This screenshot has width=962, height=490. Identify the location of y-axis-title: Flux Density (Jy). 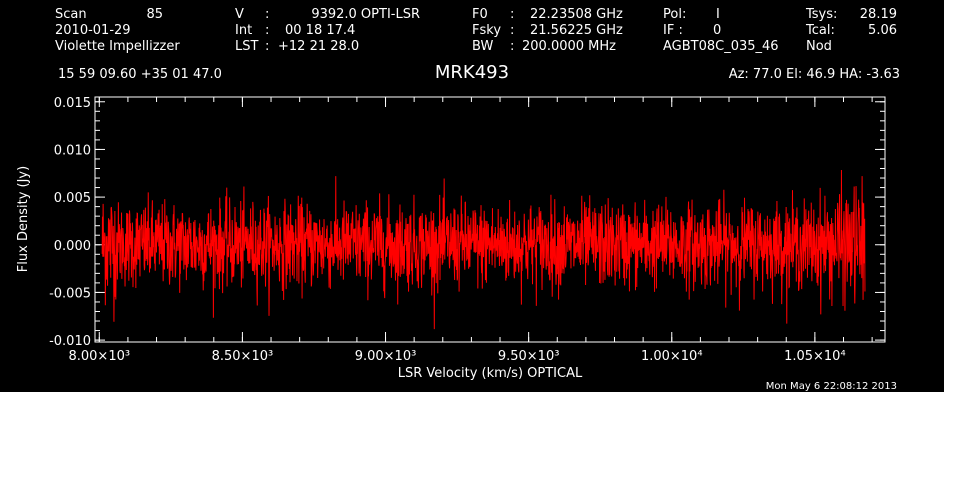
(23, 219).